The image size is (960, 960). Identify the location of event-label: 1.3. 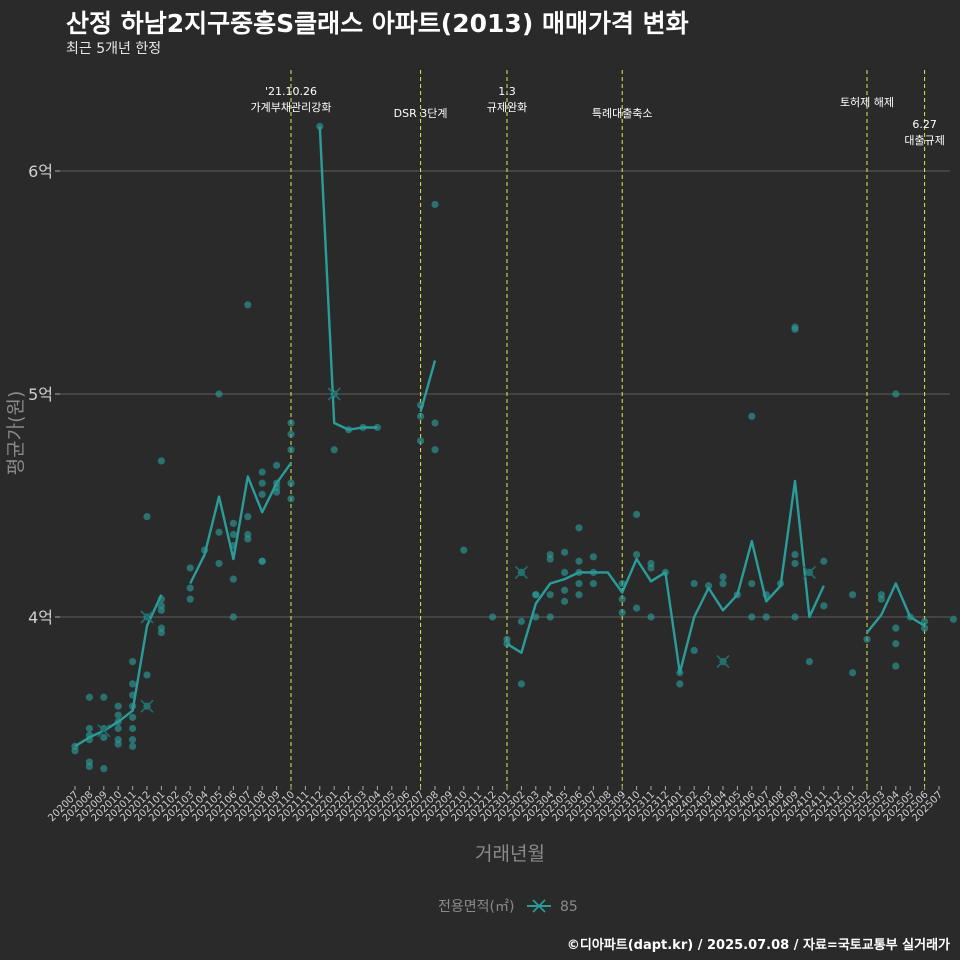
(507, 91).